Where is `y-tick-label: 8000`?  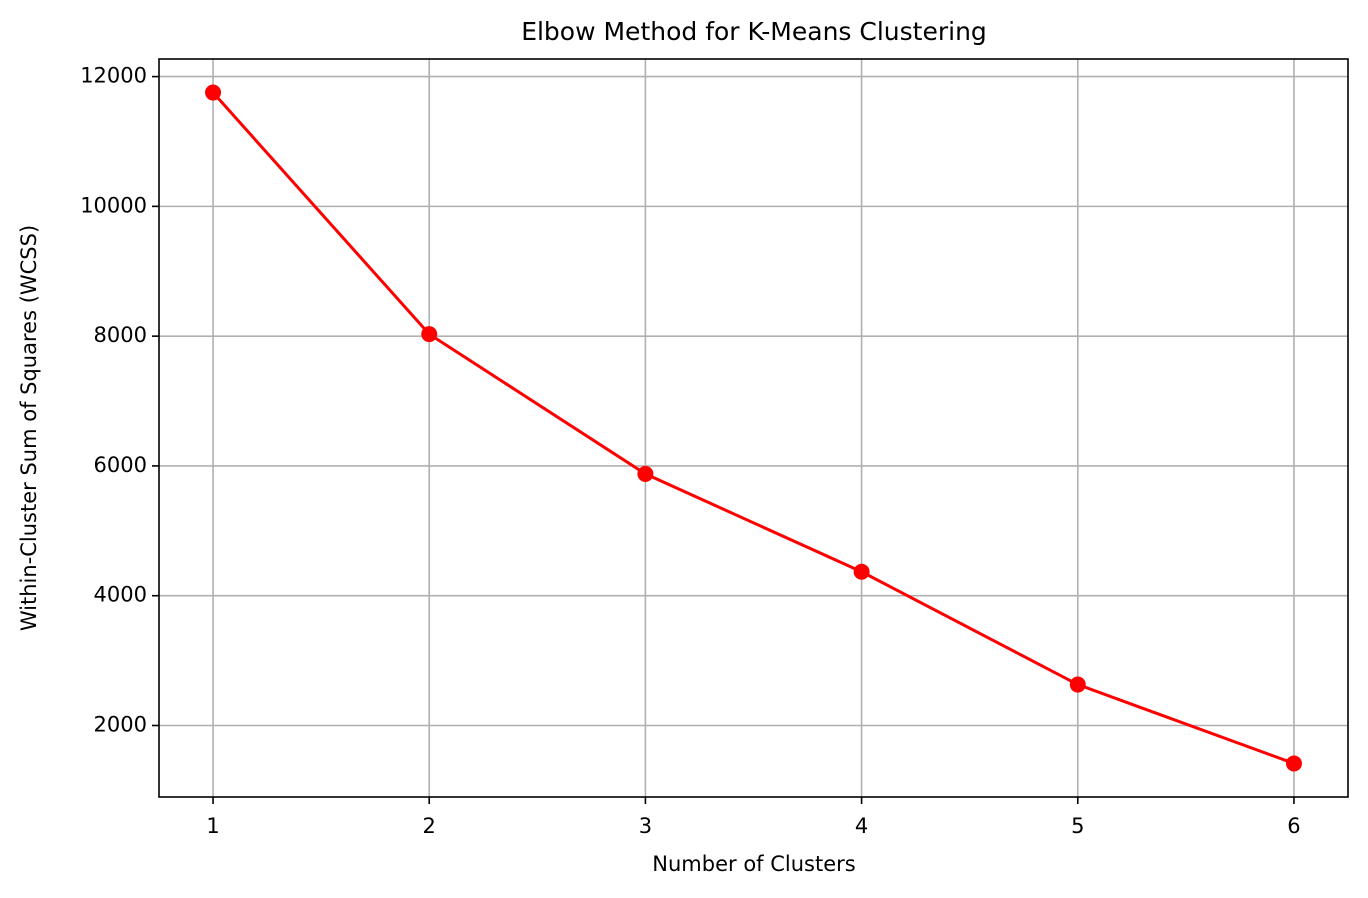 y-tick-label: 8000 is located at coordinates (120, 335).